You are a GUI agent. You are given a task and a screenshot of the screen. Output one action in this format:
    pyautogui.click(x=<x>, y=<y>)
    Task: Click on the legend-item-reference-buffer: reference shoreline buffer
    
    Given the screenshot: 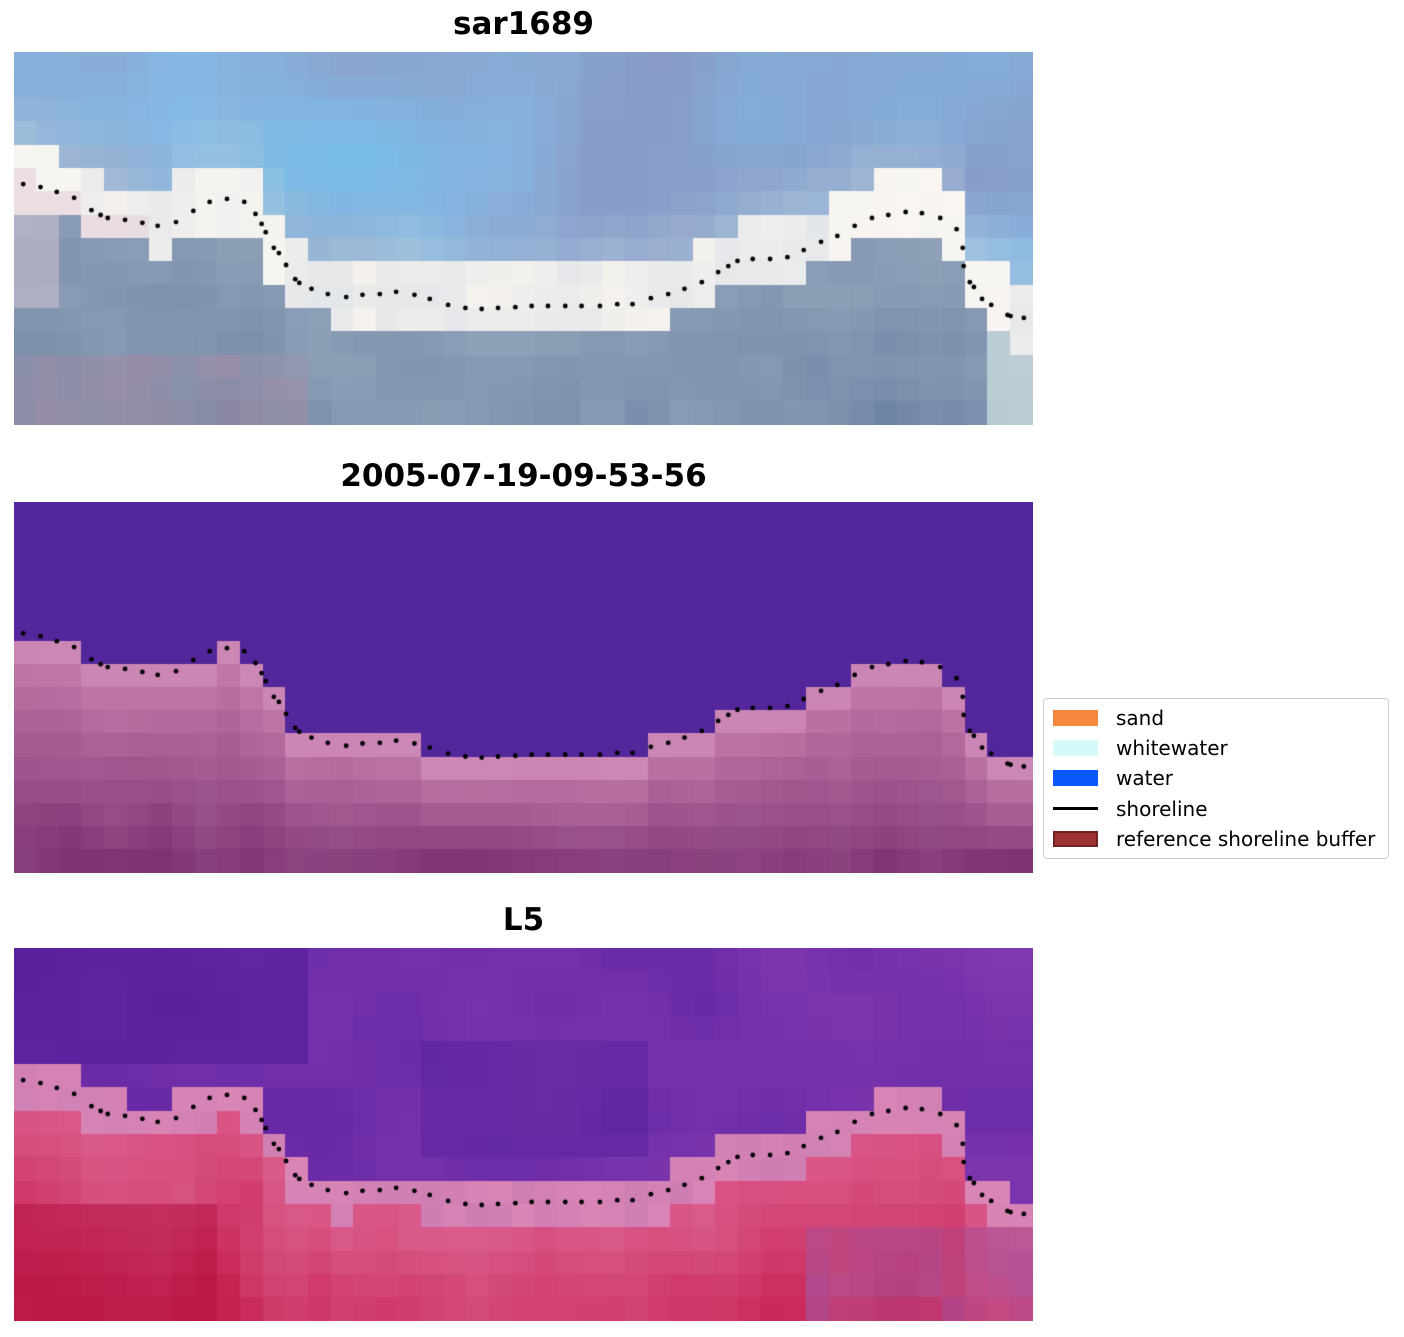 What is the action you would take?
    pyautogui.click(x=1216, y=839)
    